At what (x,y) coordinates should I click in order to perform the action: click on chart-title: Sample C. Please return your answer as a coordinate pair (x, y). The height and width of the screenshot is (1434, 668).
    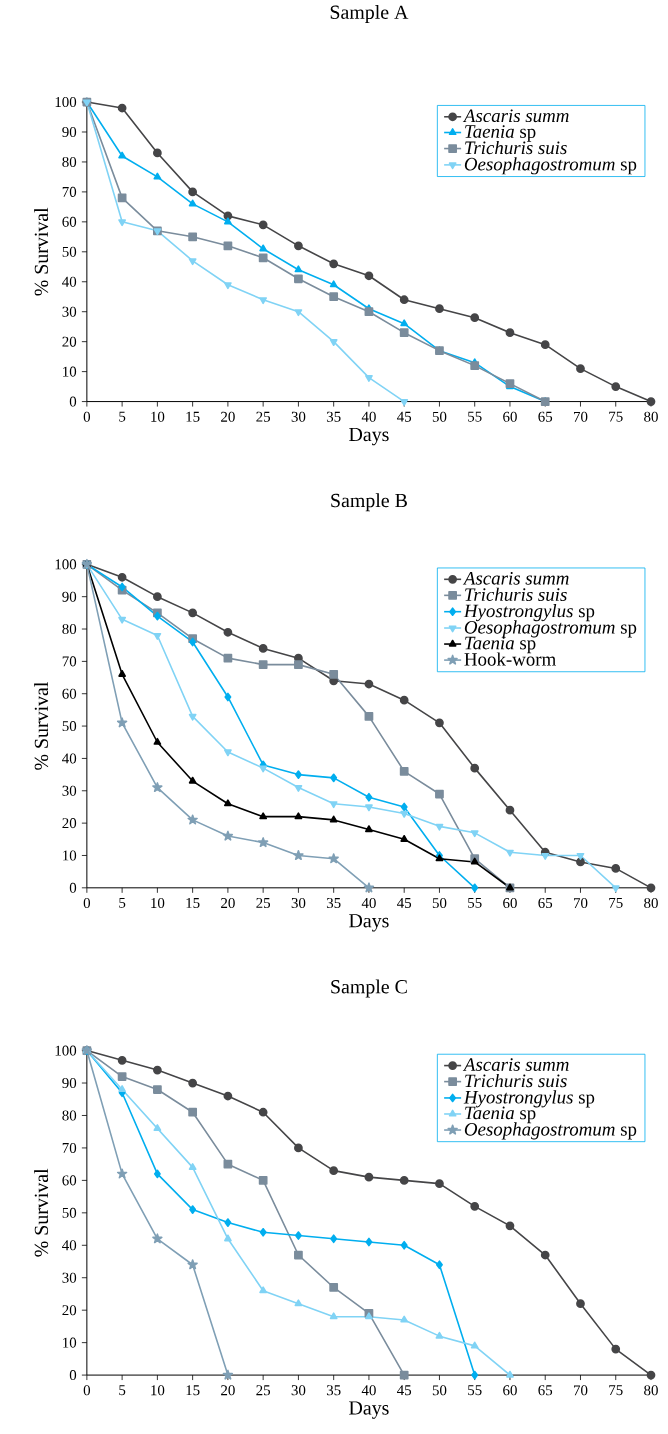
    Looking at the image, I should click on (369, 988).